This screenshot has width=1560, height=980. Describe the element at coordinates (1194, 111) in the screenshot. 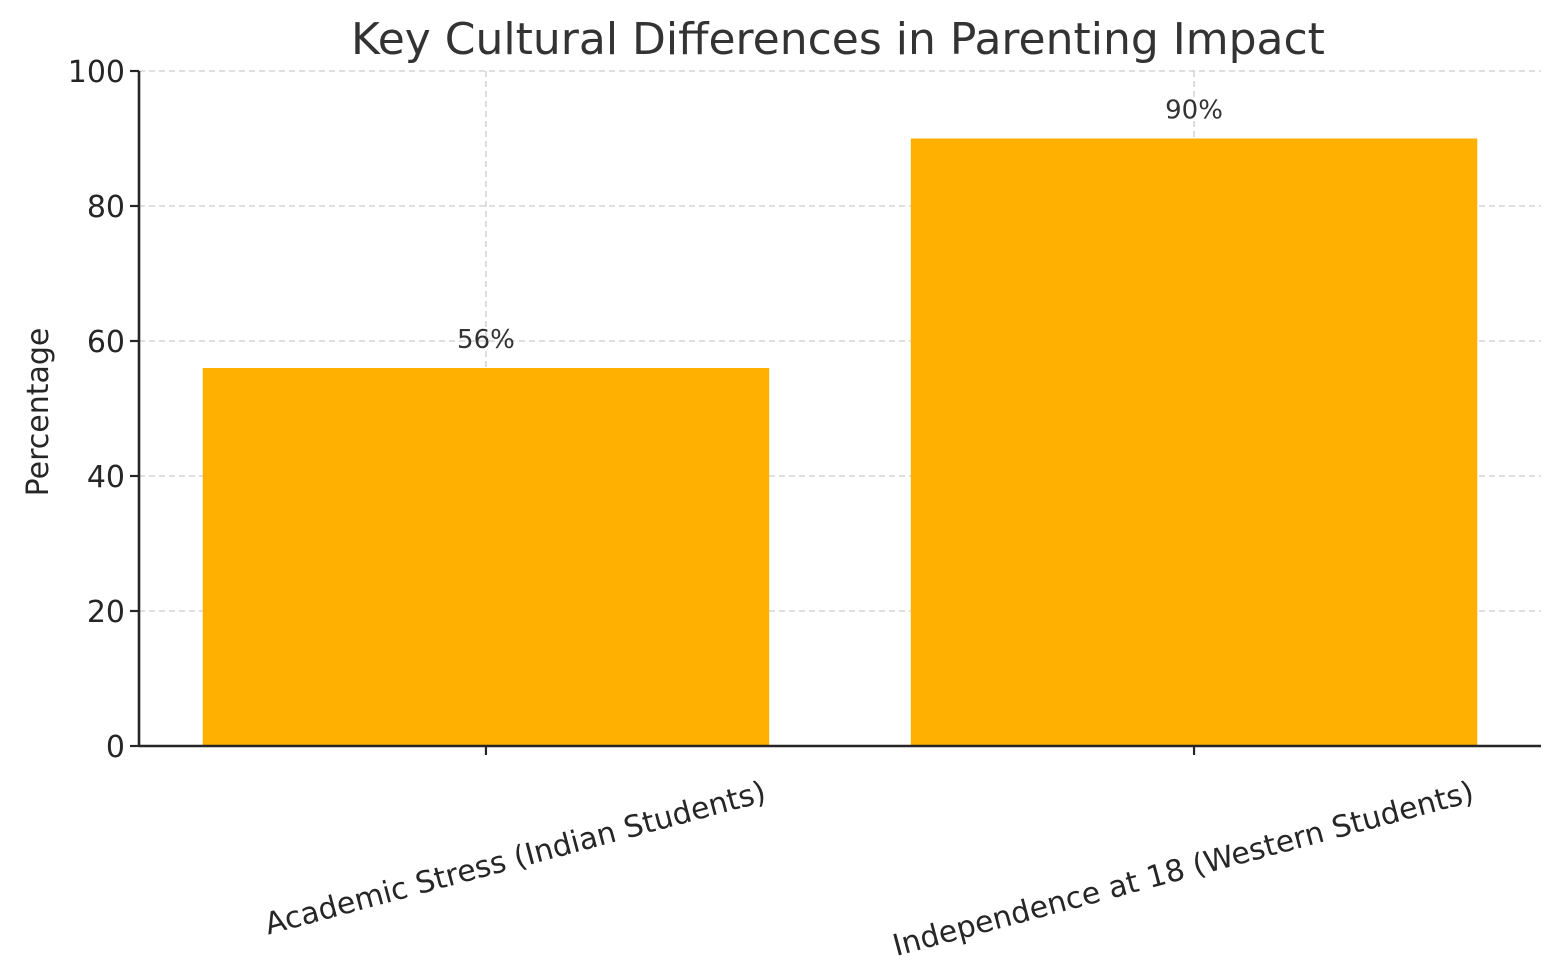

I see `data-label: 90%` at that location.